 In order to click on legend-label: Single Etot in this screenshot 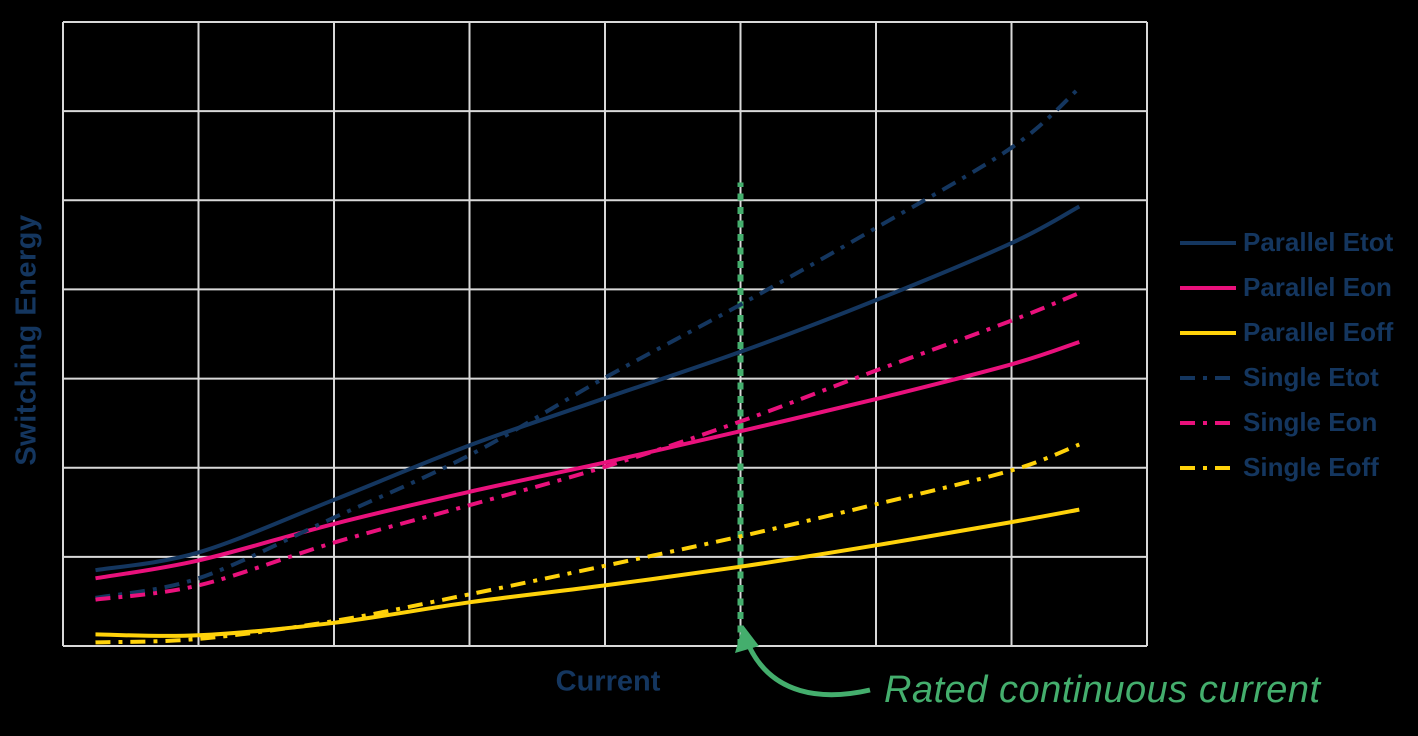, I will do `click(1311, 377)`.